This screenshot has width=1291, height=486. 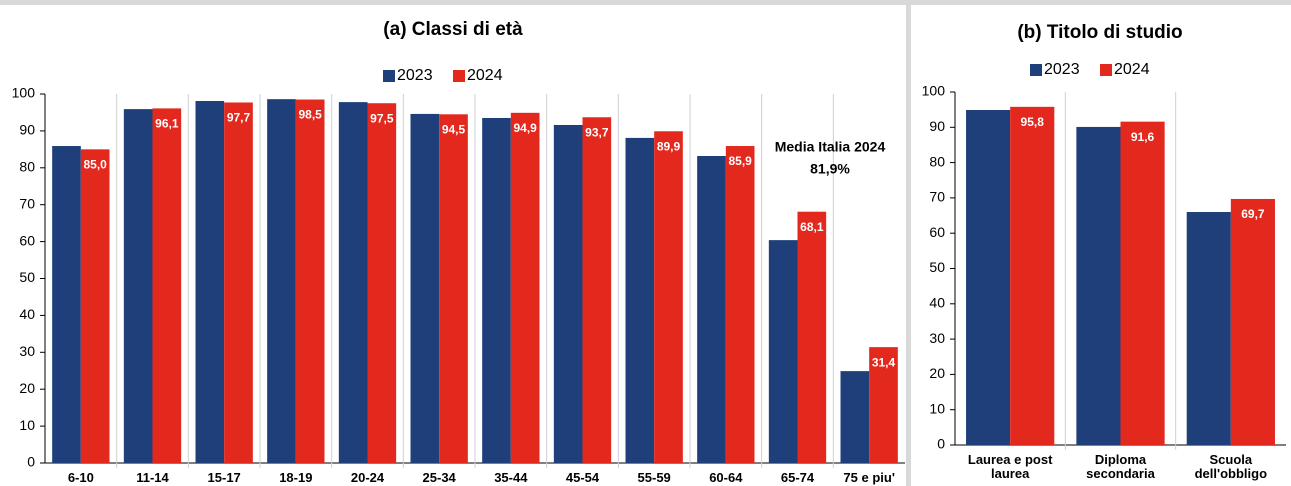 I want to click on data-label: 95,8, so click(x=1033, y=122).